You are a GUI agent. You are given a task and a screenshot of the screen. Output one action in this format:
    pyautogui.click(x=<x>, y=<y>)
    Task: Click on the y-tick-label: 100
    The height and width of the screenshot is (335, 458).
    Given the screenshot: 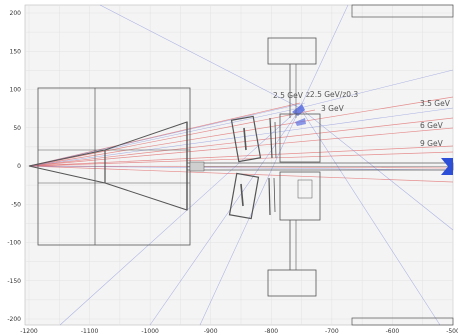 What is the action you would take?
    pyautogui.click(x=16, y=90)
    